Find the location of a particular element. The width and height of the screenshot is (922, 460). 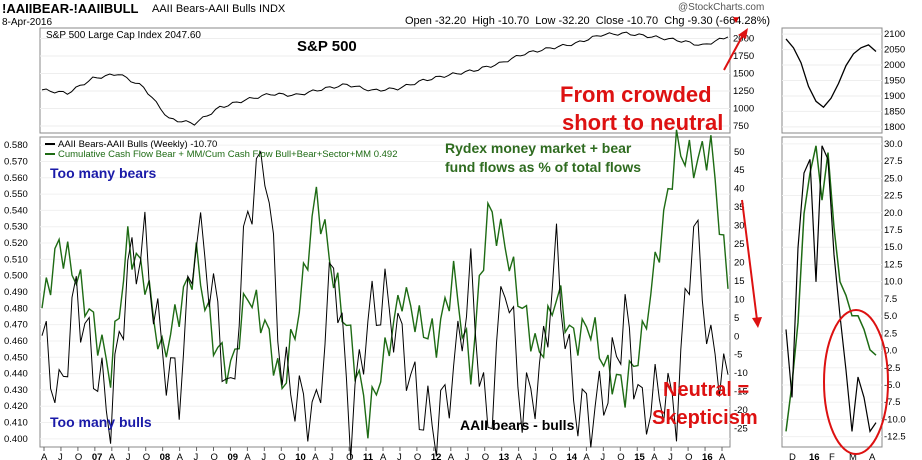

bottom-left-ytick-label: 0.540 is located at coordinates (16, 210).